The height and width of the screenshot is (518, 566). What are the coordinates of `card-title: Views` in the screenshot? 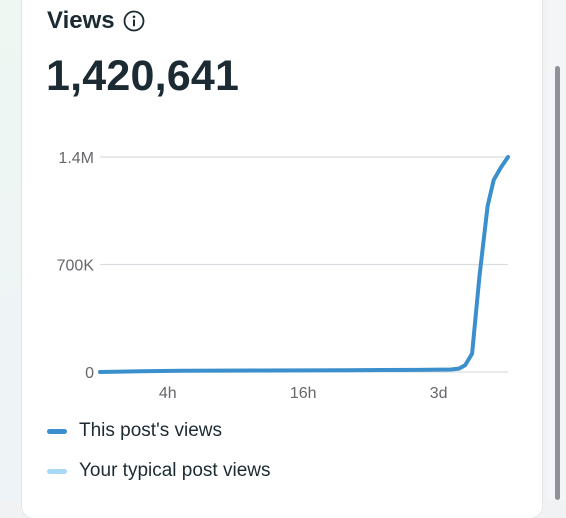 It's located at (81, 20).